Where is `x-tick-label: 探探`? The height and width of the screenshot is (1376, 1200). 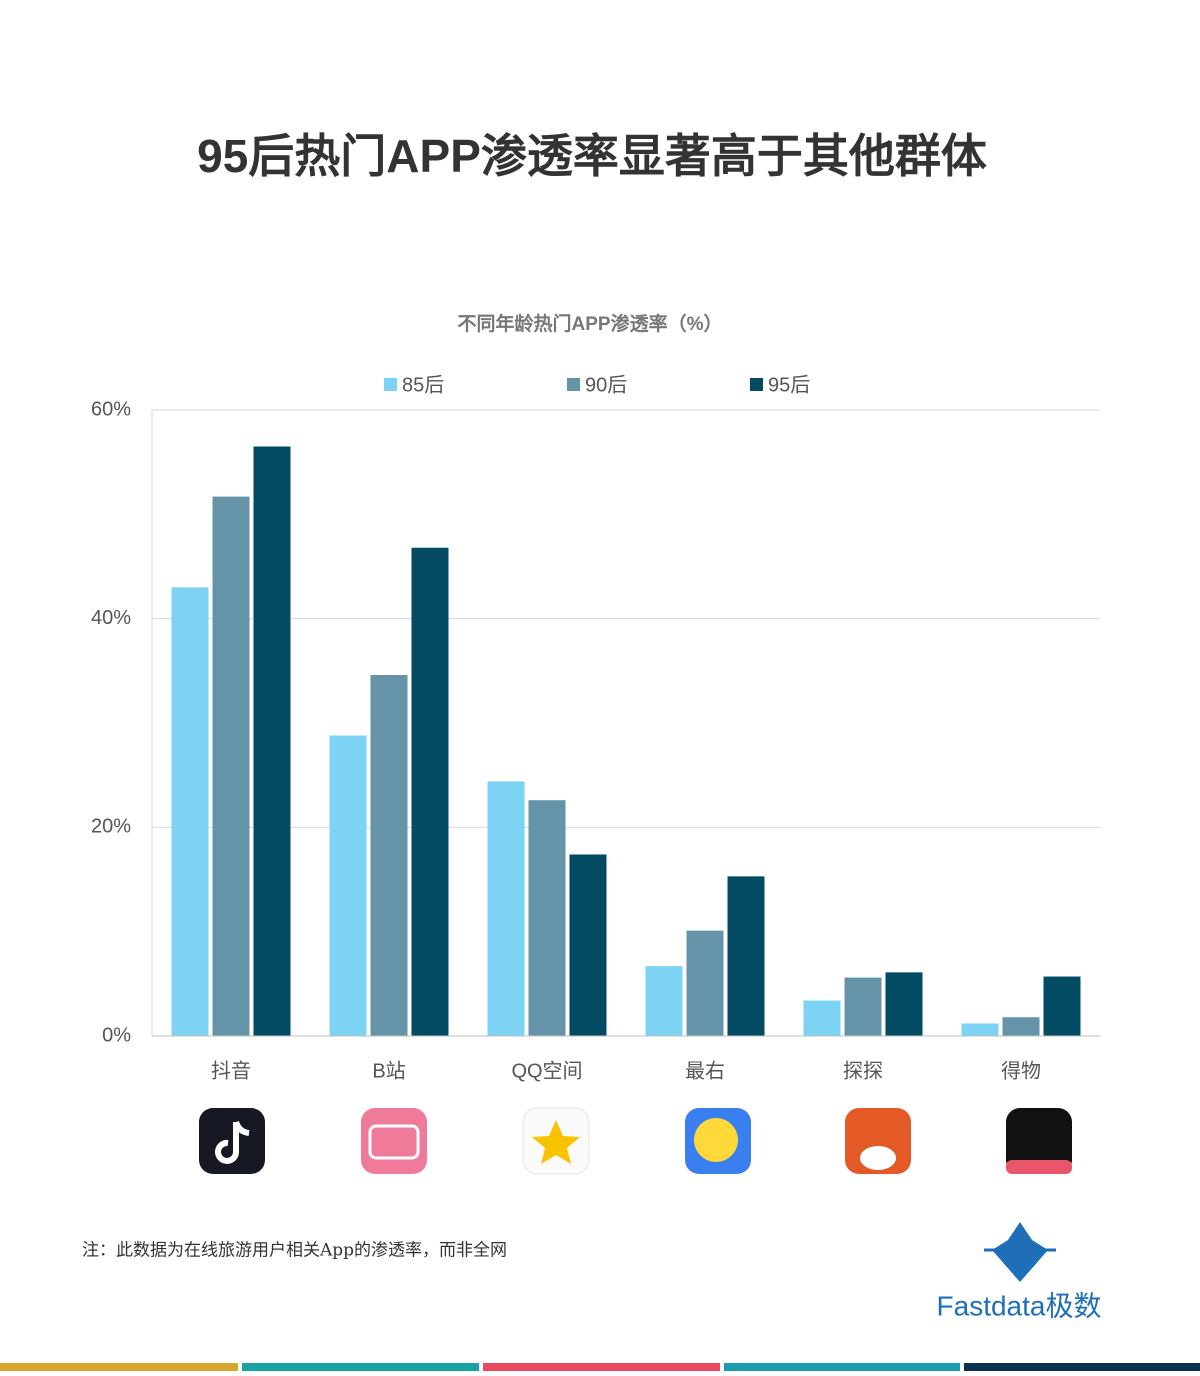
x-tick-label: 探探 is located at coordinates (863, 1070).